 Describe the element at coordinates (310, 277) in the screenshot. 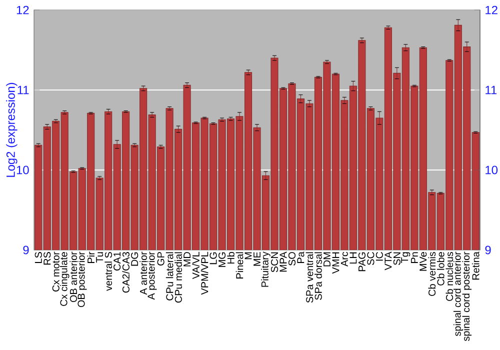

I see `x-tick-label: SPa ventral` at that location.